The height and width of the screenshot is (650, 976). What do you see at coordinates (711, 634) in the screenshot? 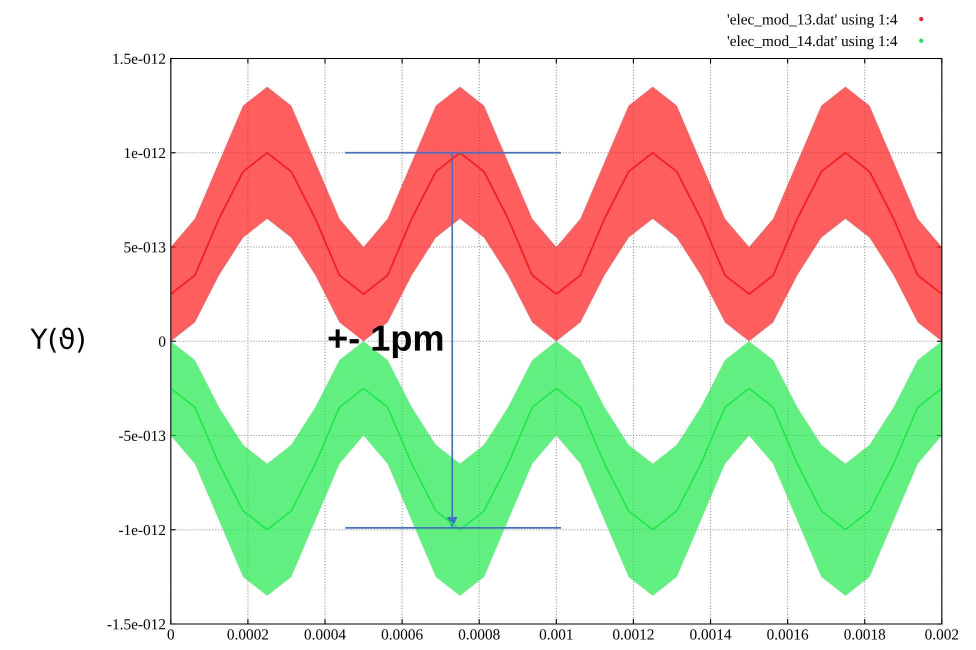
I see `x-tick-label: 0.0014` at bounding box center [711, 634].